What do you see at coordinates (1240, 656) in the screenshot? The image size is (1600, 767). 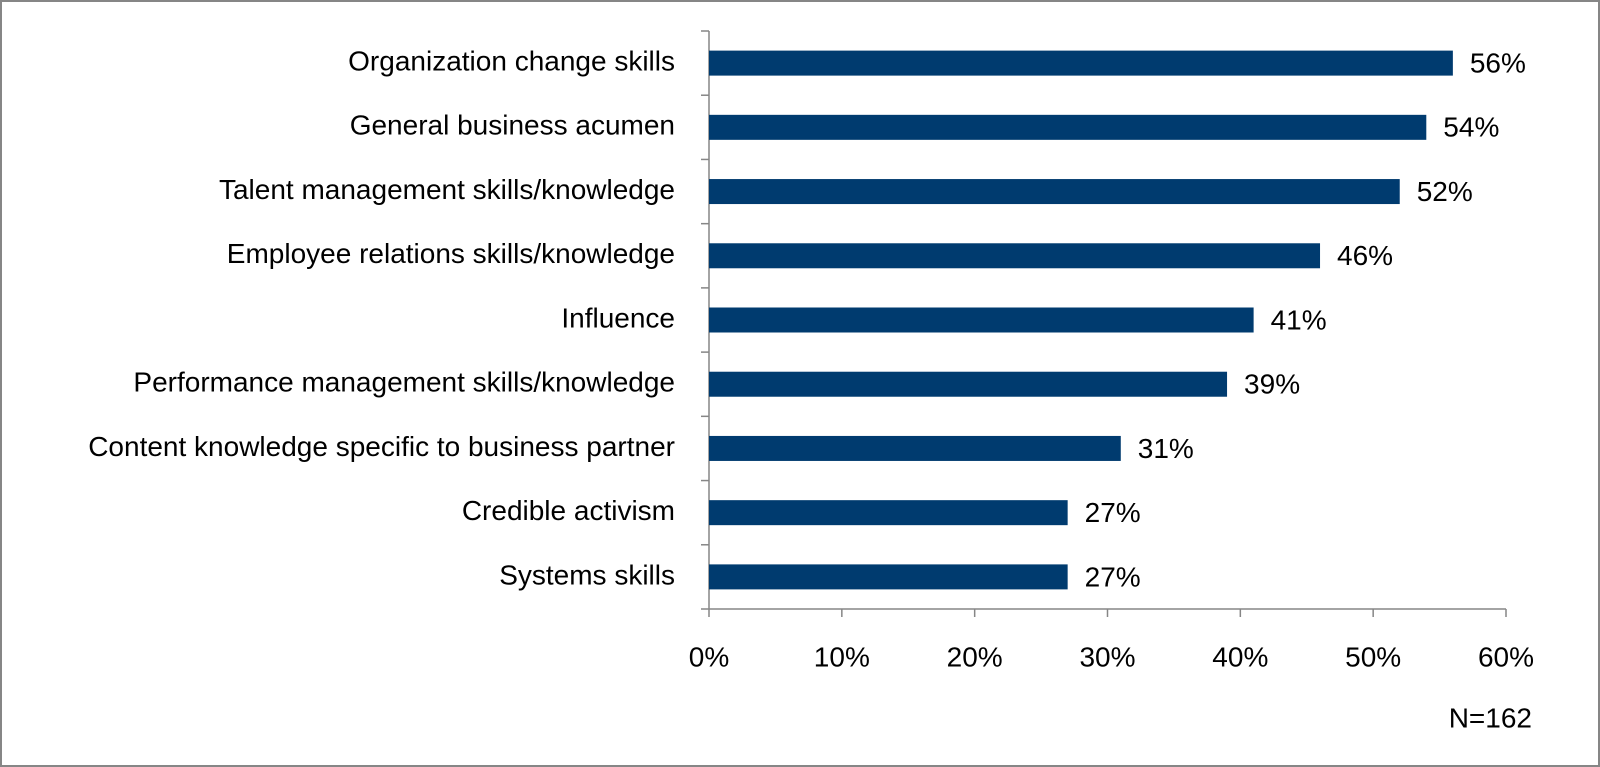 I see `x-tick-label: 40%` at bounding box center [1240, 656].